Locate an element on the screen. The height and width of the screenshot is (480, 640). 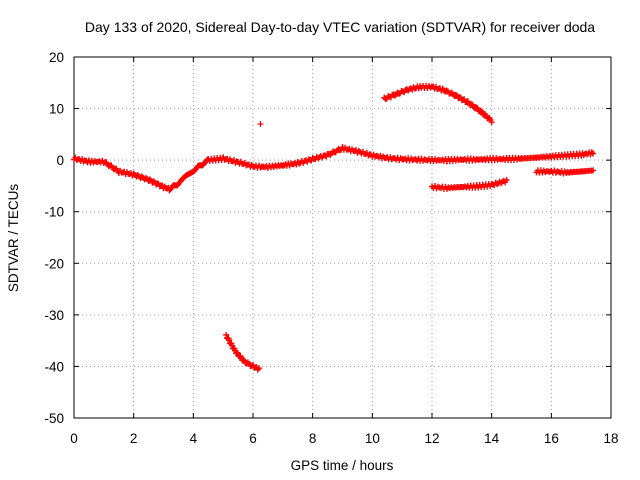
y-tick-label: -10 is located at coordinates (54, 212).